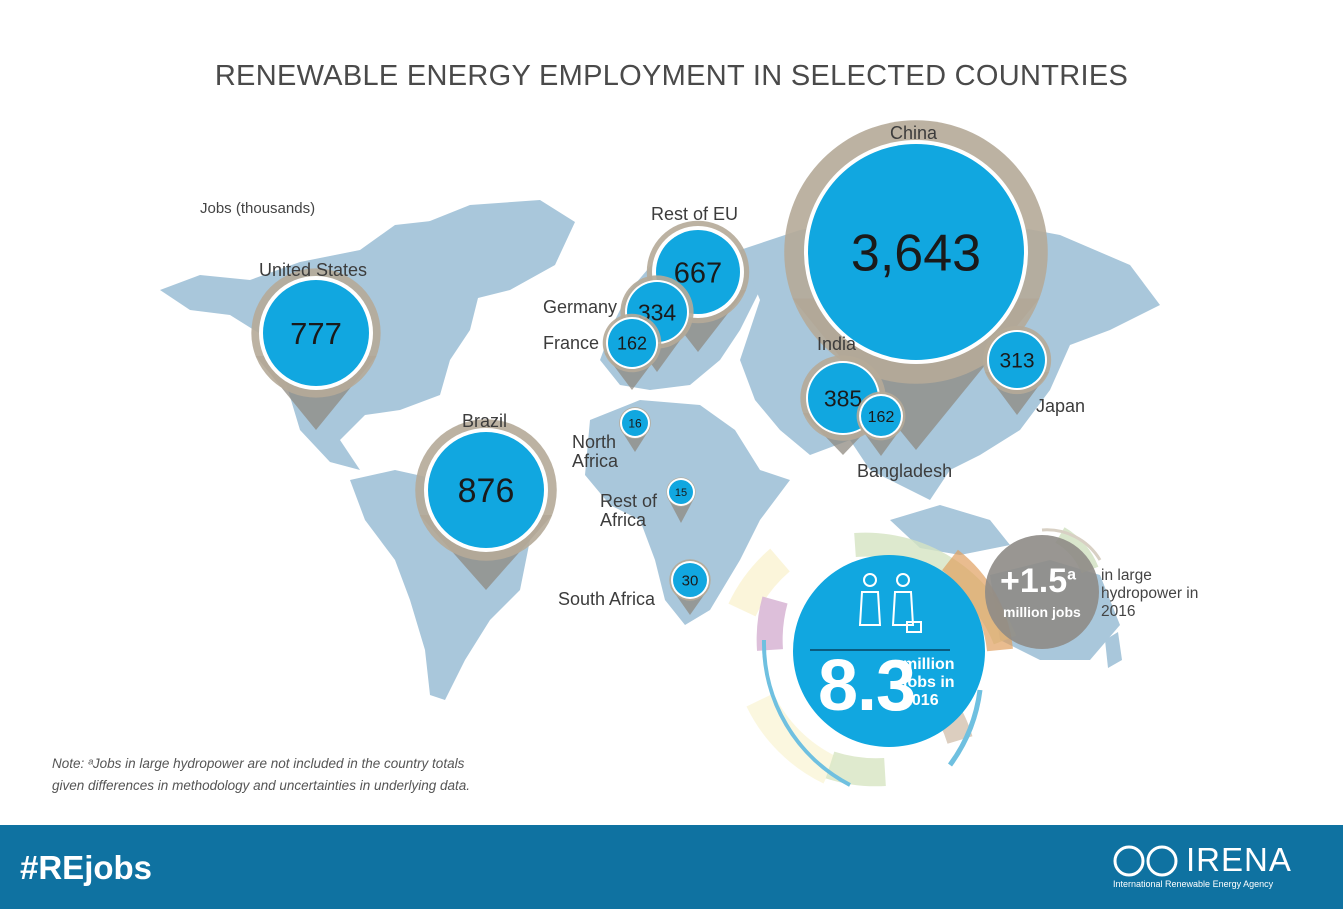  Describe the element at coordinates (1061, 406) in the screenshot. I see `country-label-japan: Japan` at that location.